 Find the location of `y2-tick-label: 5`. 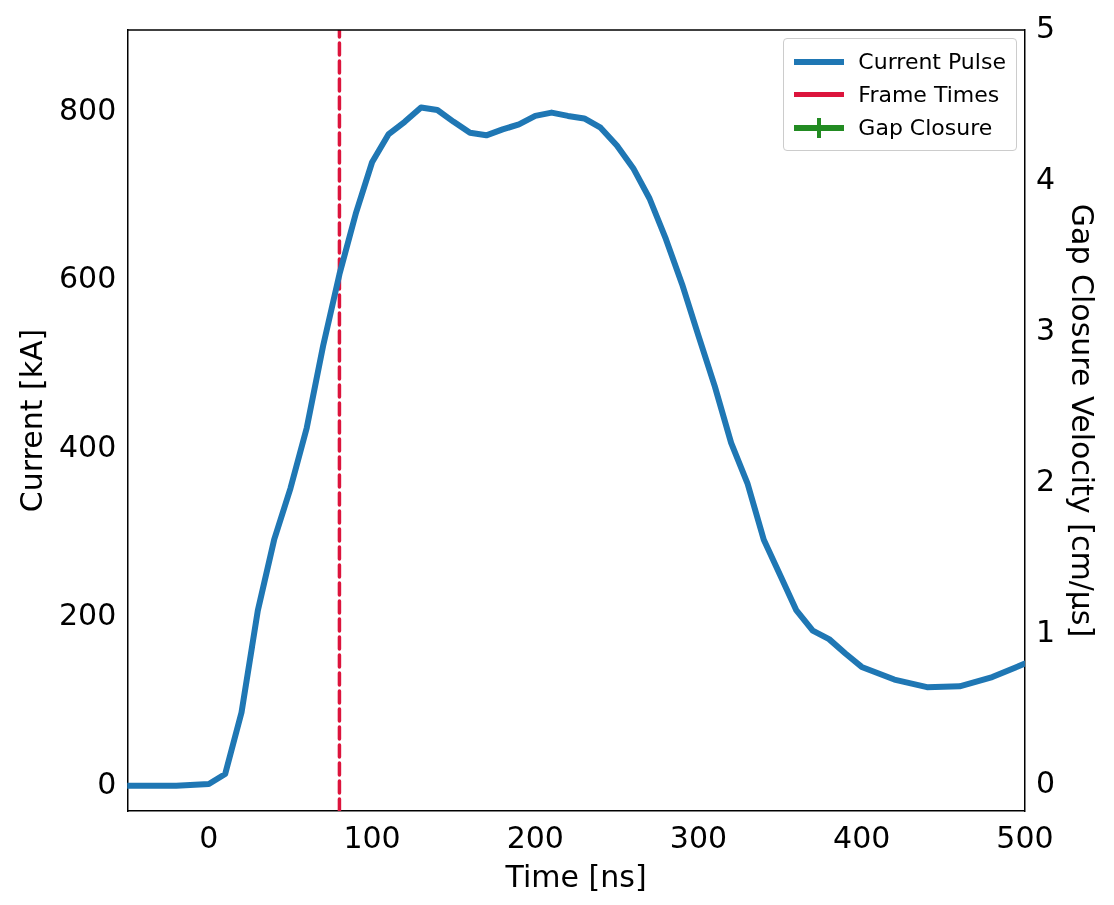

y2-tick-label: 5 is located at coordinates (1045, 27).